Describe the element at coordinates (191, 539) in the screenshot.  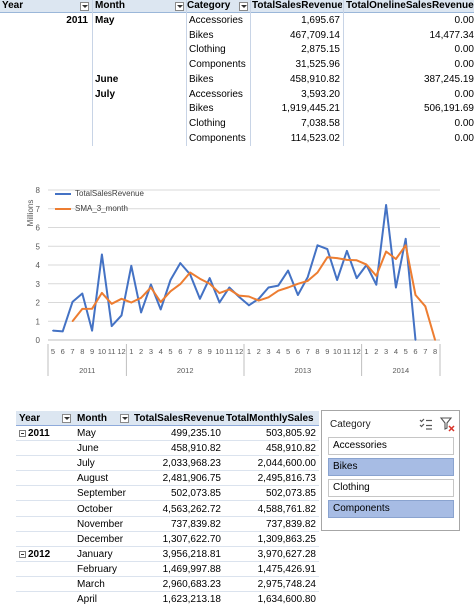
I see `sales-revenue-cell: 1,307,622.70` at that location.